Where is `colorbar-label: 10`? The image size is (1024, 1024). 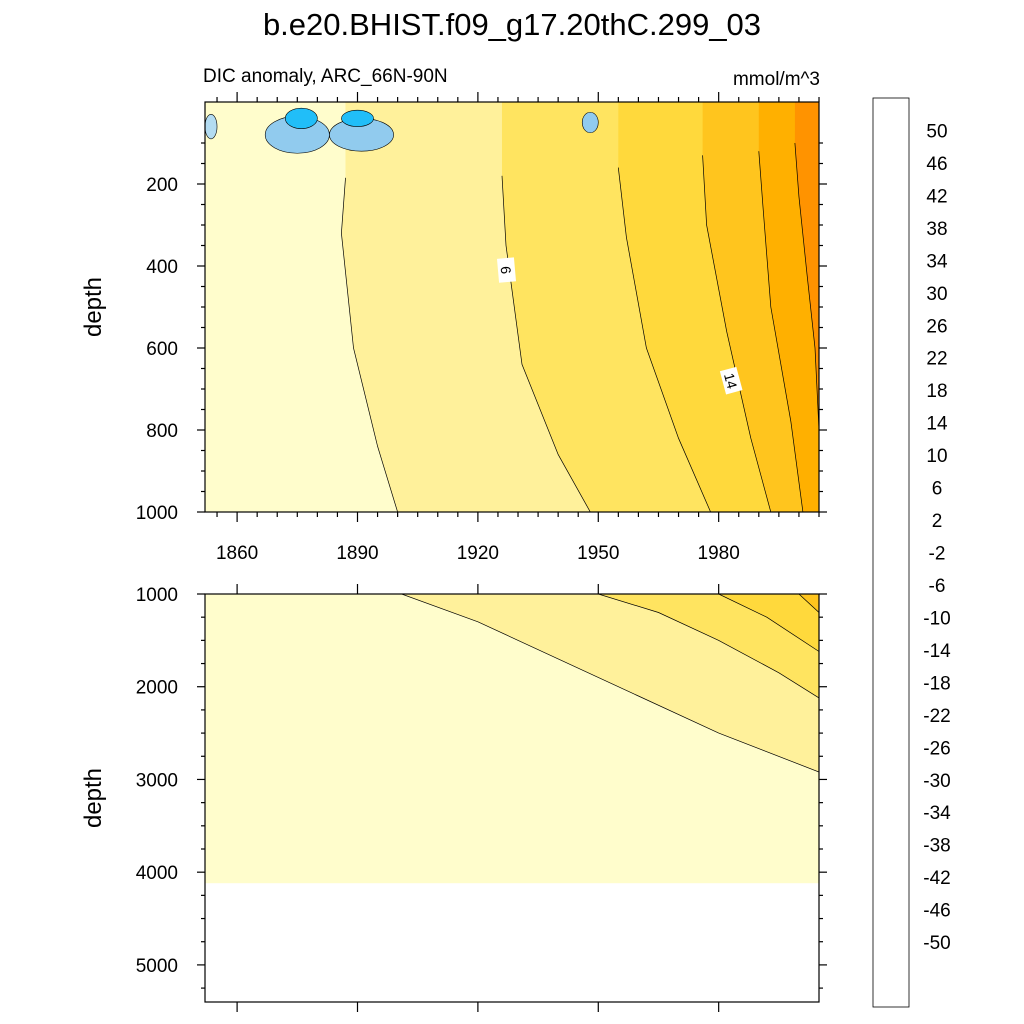 colorbar-label: 10 is located at coordinates (936, 456).